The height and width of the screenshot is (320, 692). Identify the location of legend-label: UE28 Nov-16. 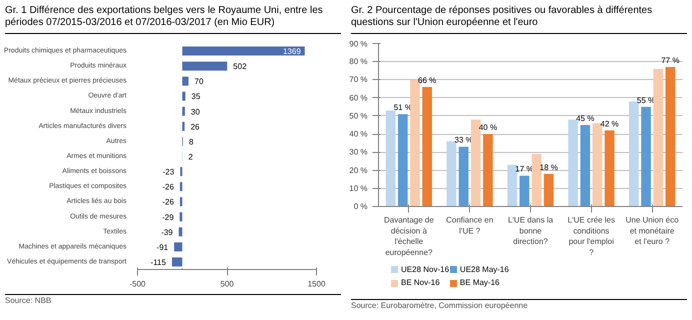
(425, 270).